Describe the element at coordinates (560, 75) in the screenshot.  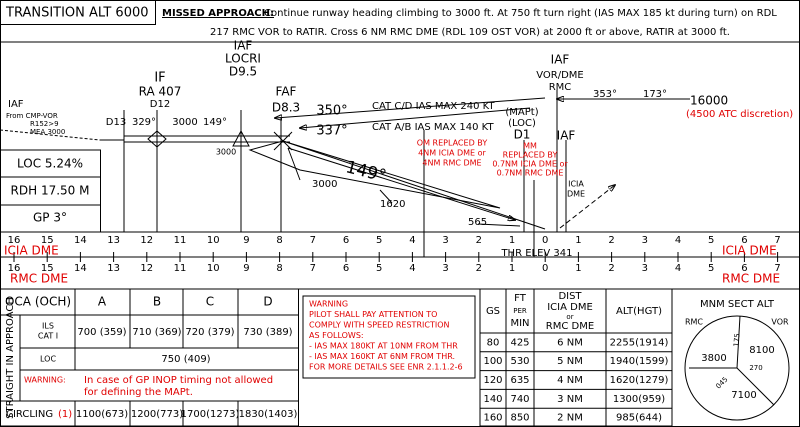
I see `vor-dme: VOR/DME` at that location.